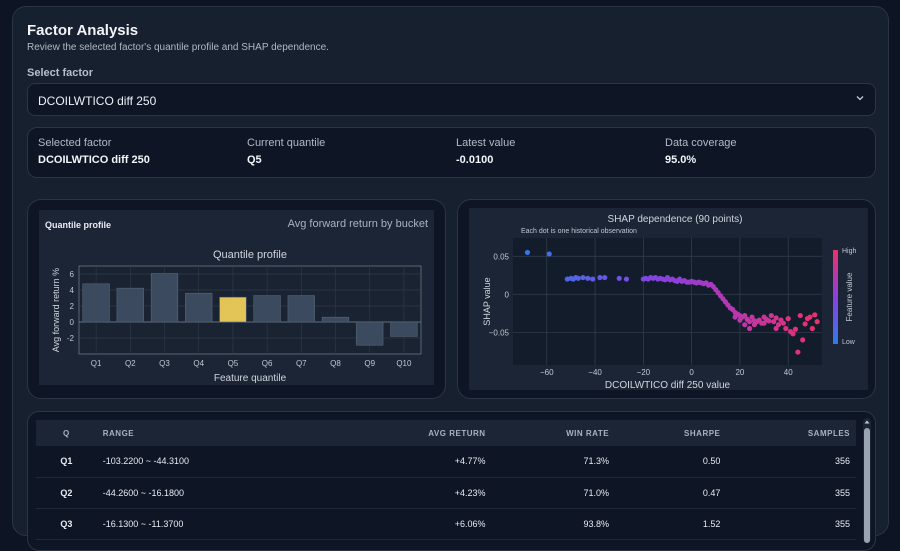  I want to click on cell-q: Q2, so click(66, 493).